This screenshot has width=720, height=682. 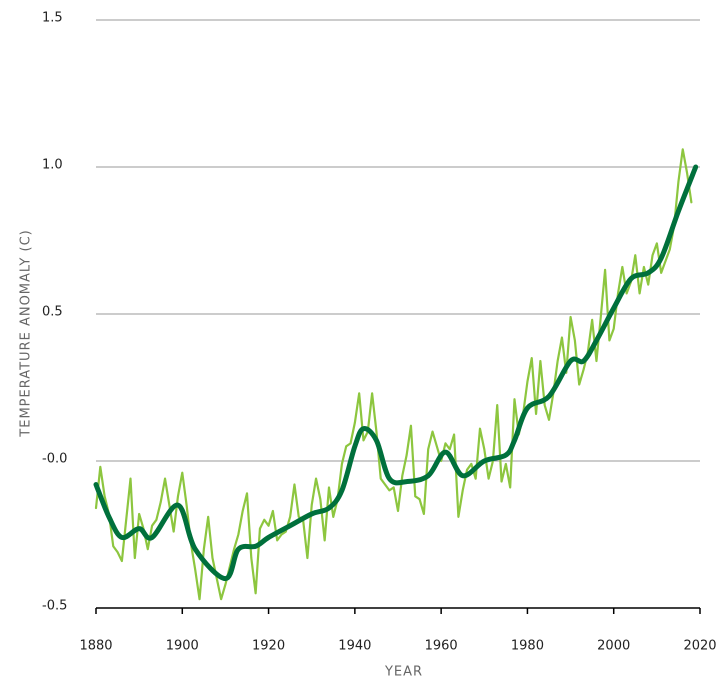 I want to click on y-tick-label: 0.5, so click(x=52, y=312).